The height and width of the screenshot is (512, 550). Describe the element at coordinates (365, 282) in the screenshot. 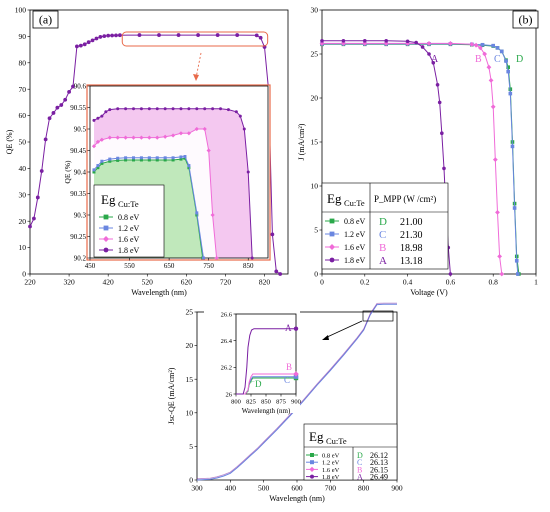

I see `x-tick-label: 0.2` at that location.